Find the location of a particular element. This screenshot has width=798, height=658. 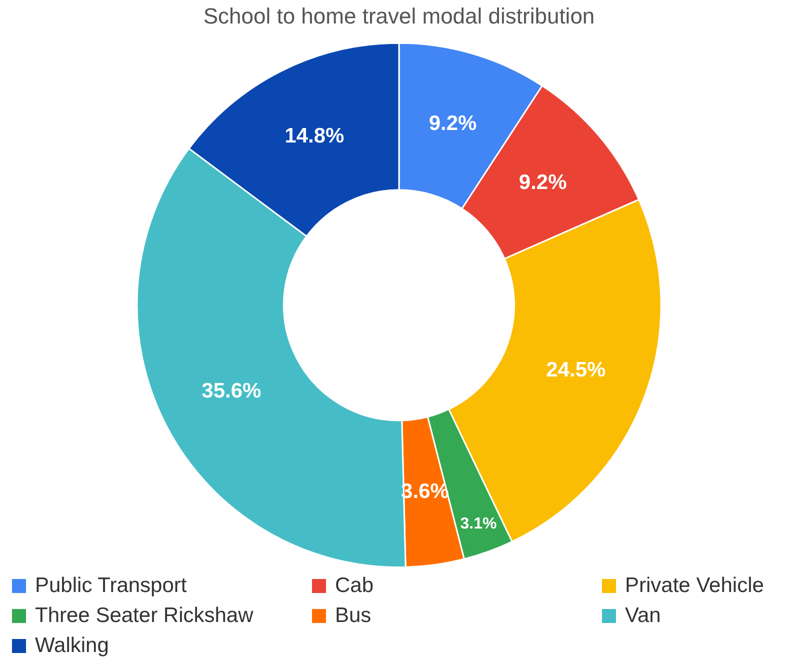

legend-label: Van is located at coordinates (643, 616).